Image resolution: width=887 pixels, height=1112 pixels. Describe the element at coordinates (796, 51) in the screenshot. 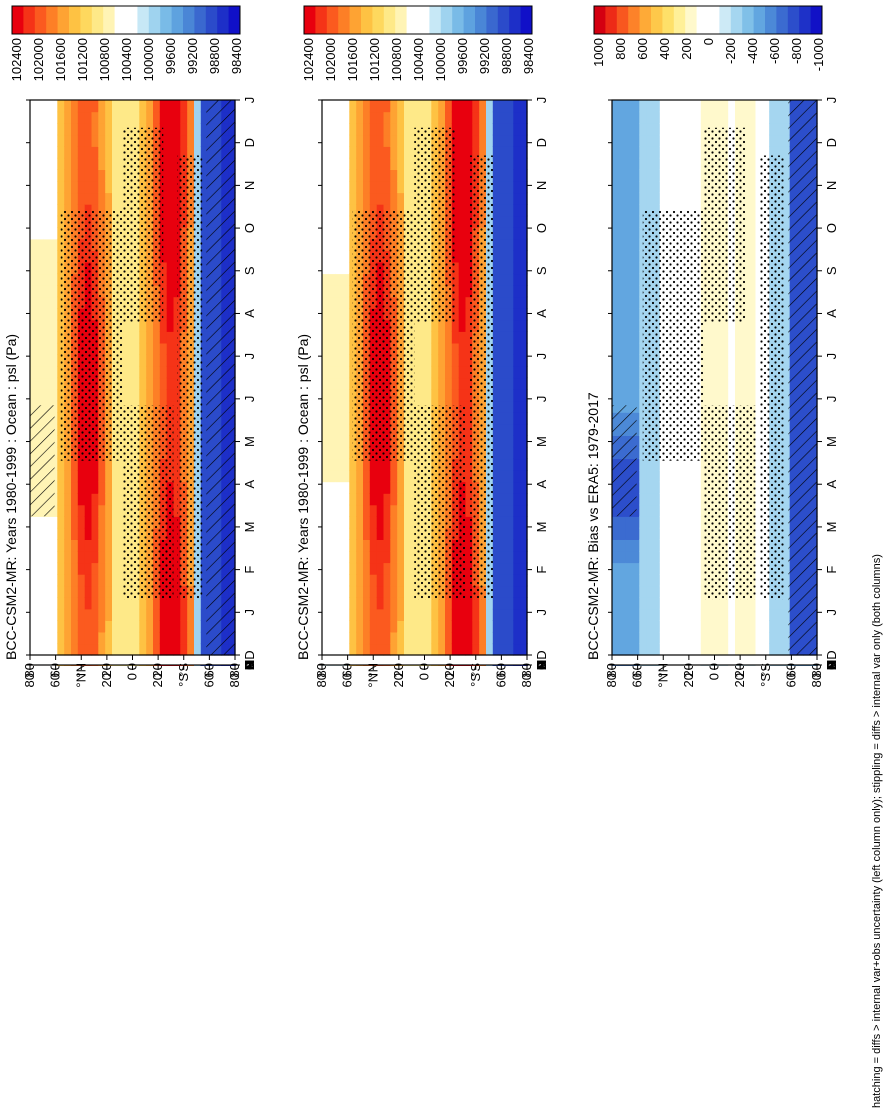

I see `colorbar-tick-label: -800` at that location.